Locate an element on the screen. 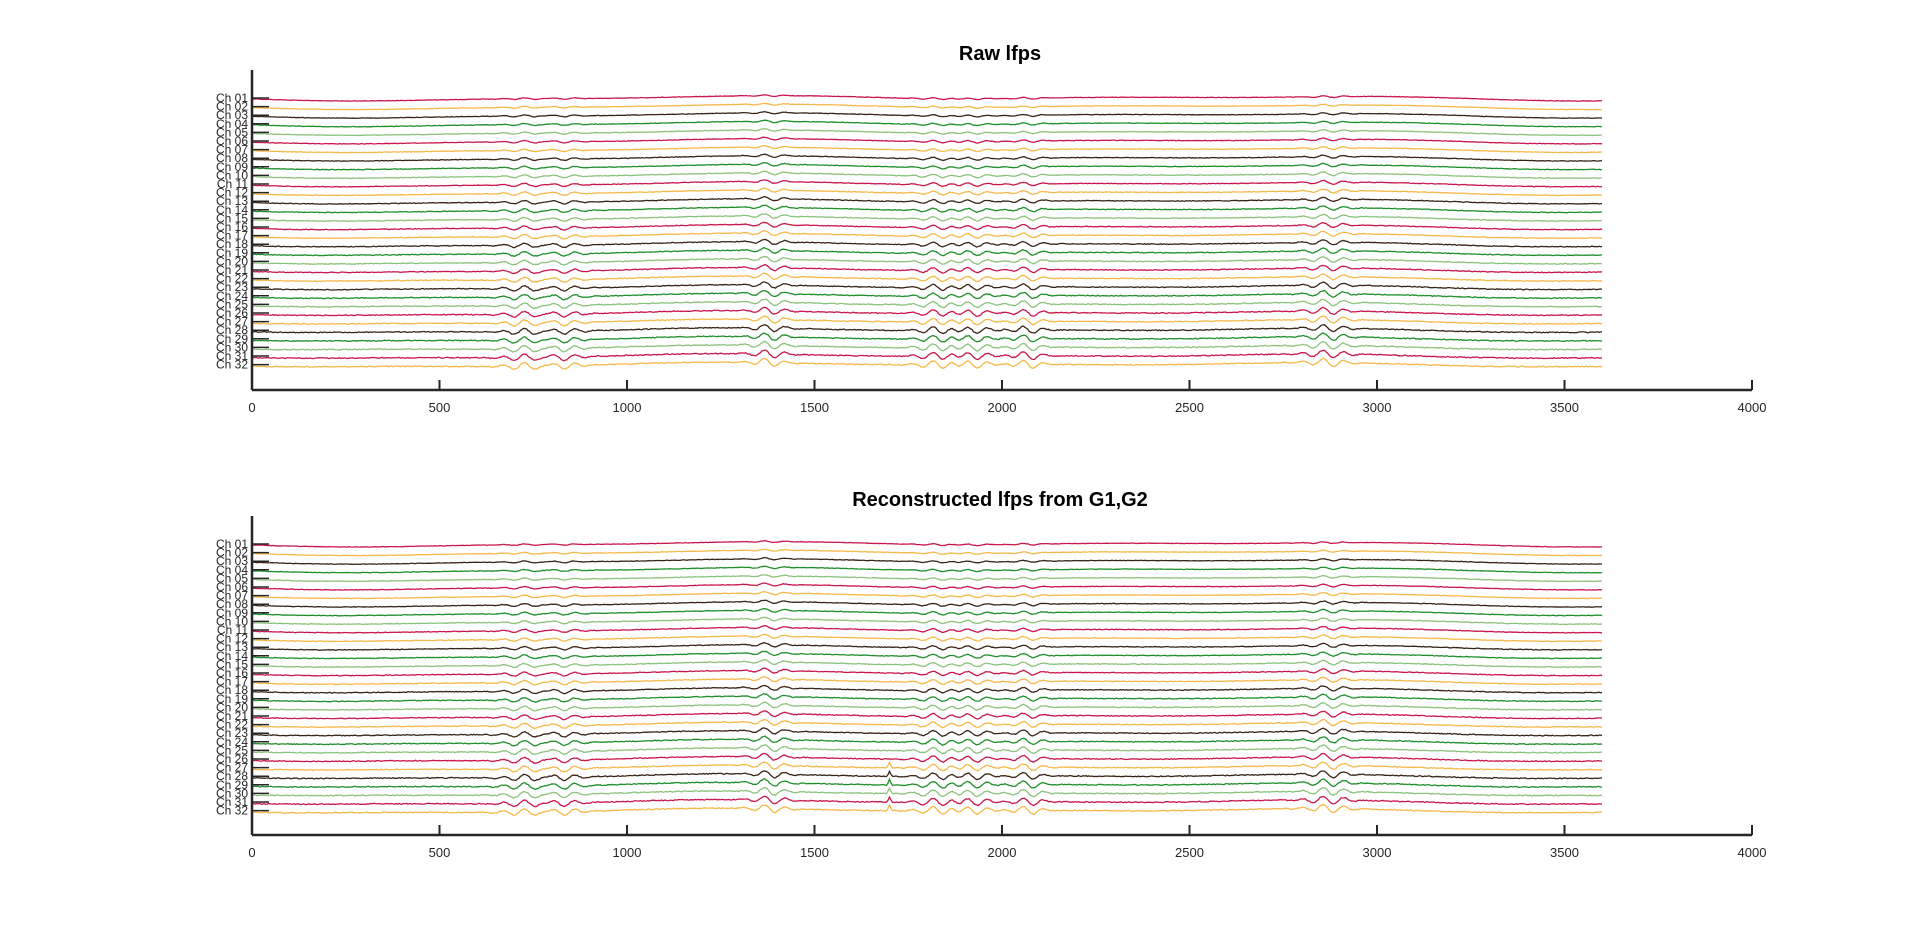  channel-label: Ch 27 is located at coordinates (232, 768).